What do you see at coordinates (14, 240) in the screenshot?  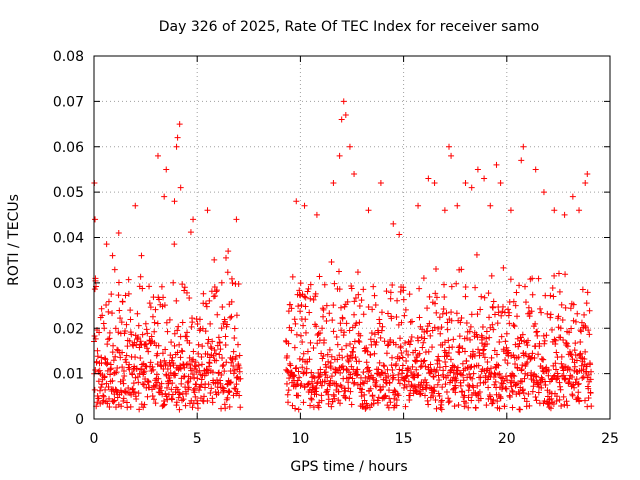 I see `y-axis-label: ROTI / TECUs` at bounding box center [14, 240].